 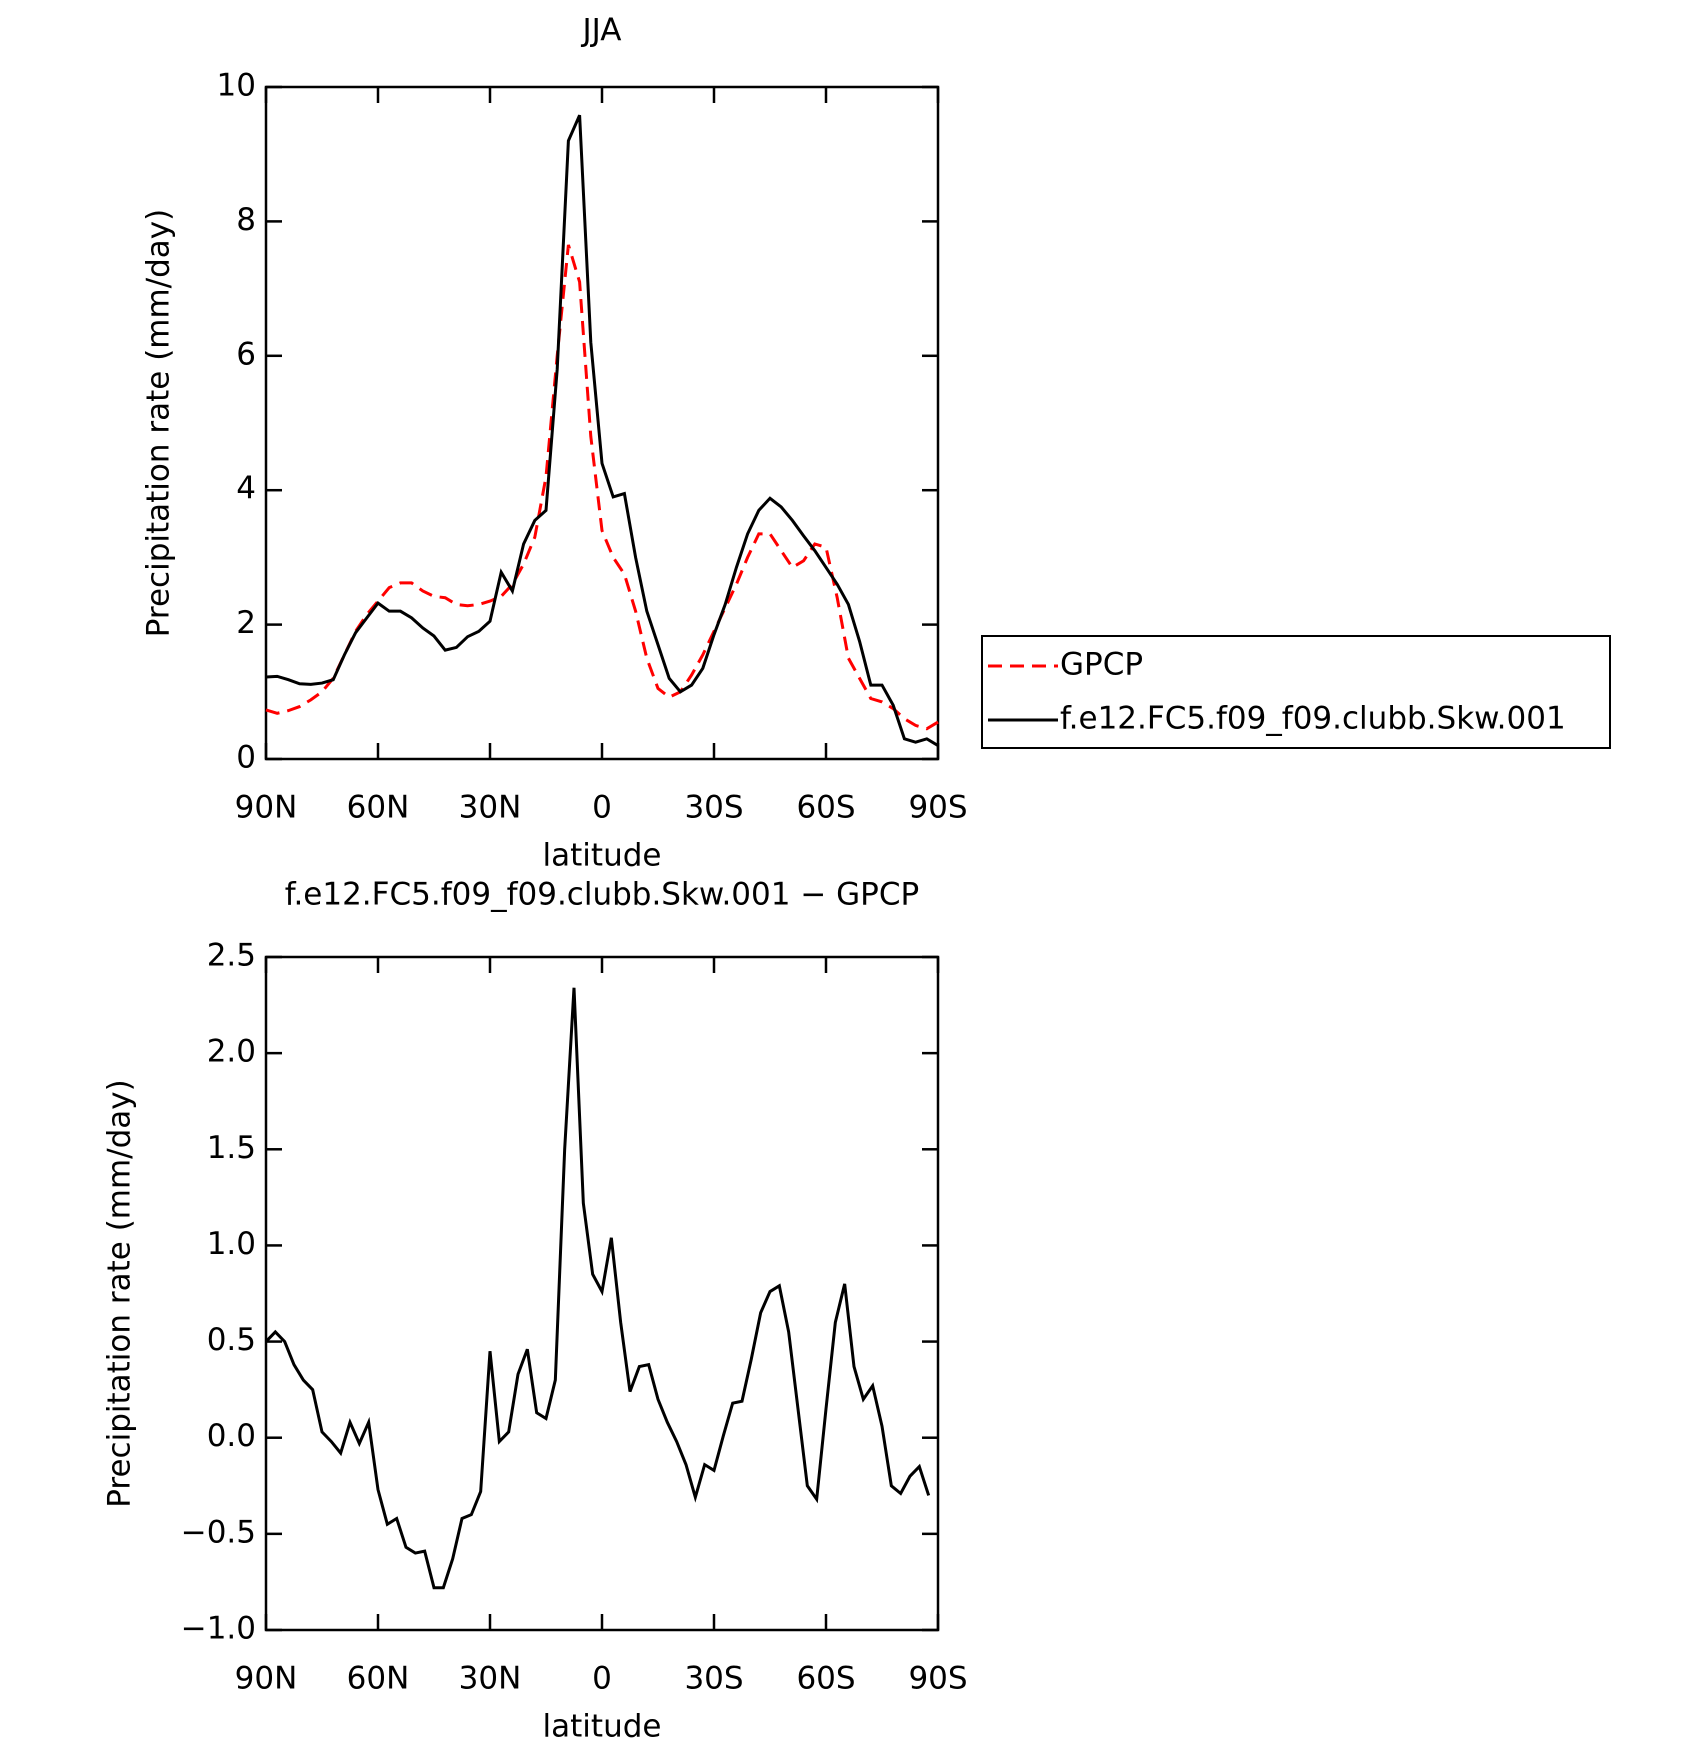 I want to click on y-tick-label: 10, so click(x=236, y=86).